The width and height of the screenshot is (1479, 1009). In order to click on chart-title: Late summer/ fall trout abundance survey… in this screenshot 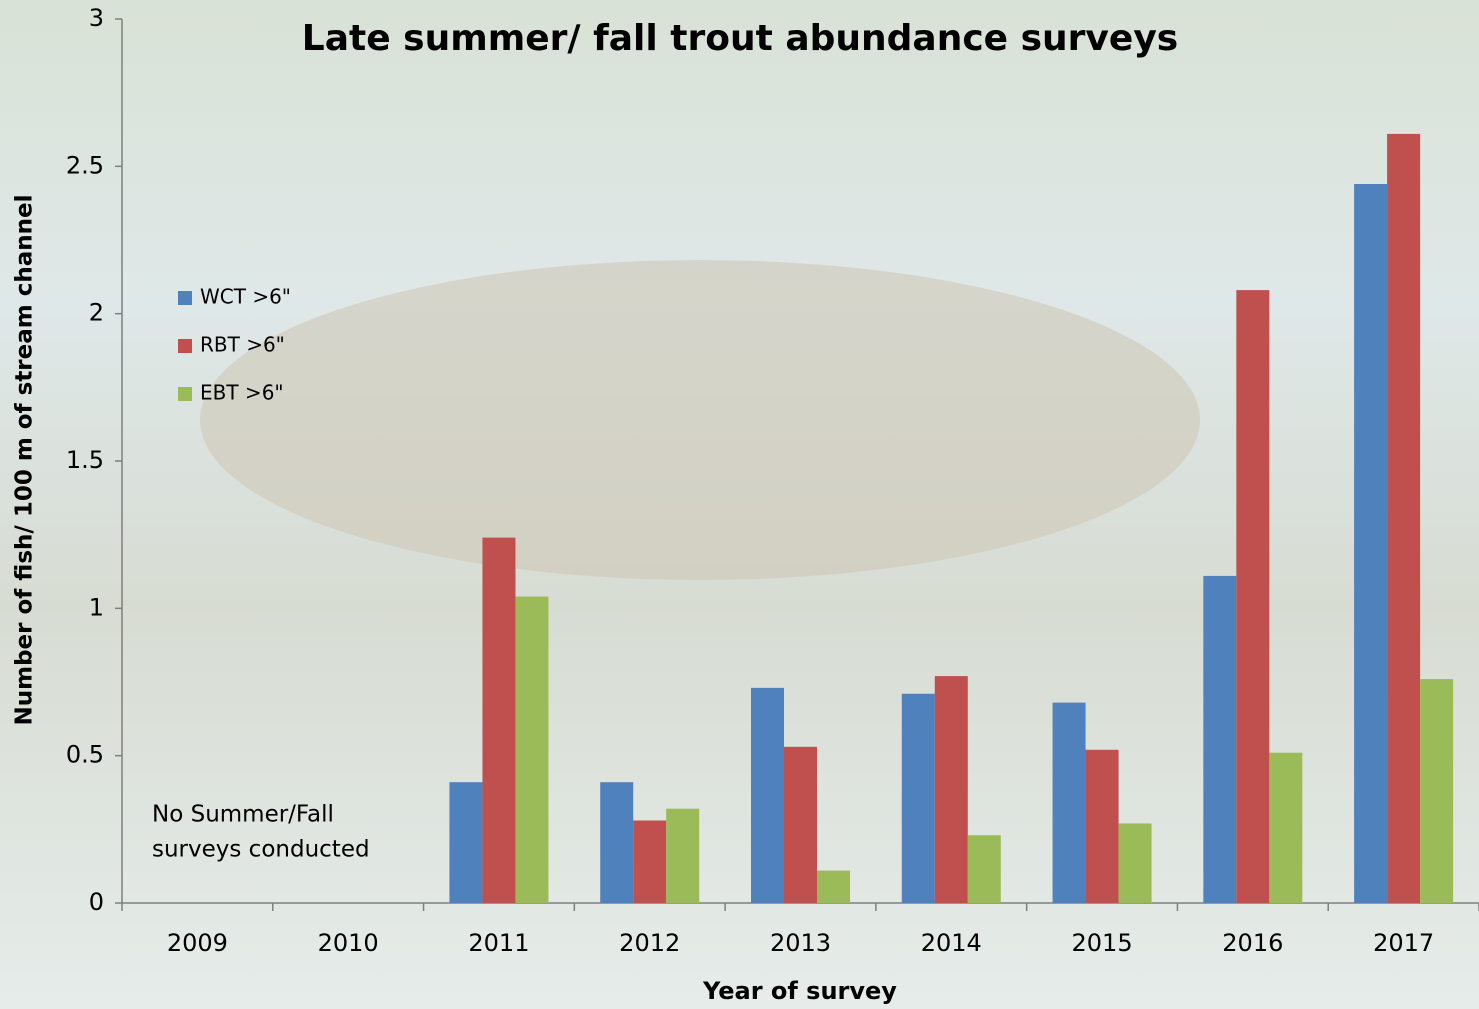, I will do `click(740, 38)`.